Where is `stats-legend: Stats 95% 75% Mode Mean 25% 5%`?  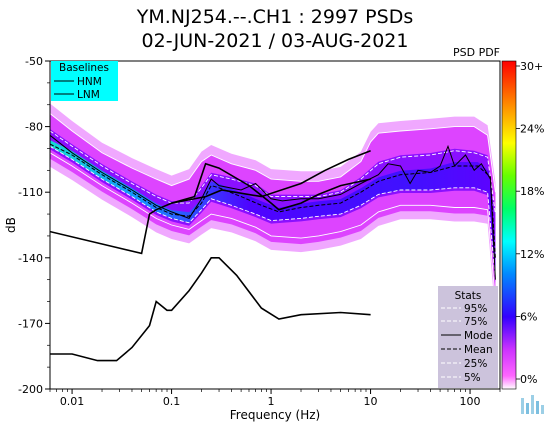 stats-legend: Stats 95% 75% Mode Mean 25% 5% is located at coordinates (468, 337).